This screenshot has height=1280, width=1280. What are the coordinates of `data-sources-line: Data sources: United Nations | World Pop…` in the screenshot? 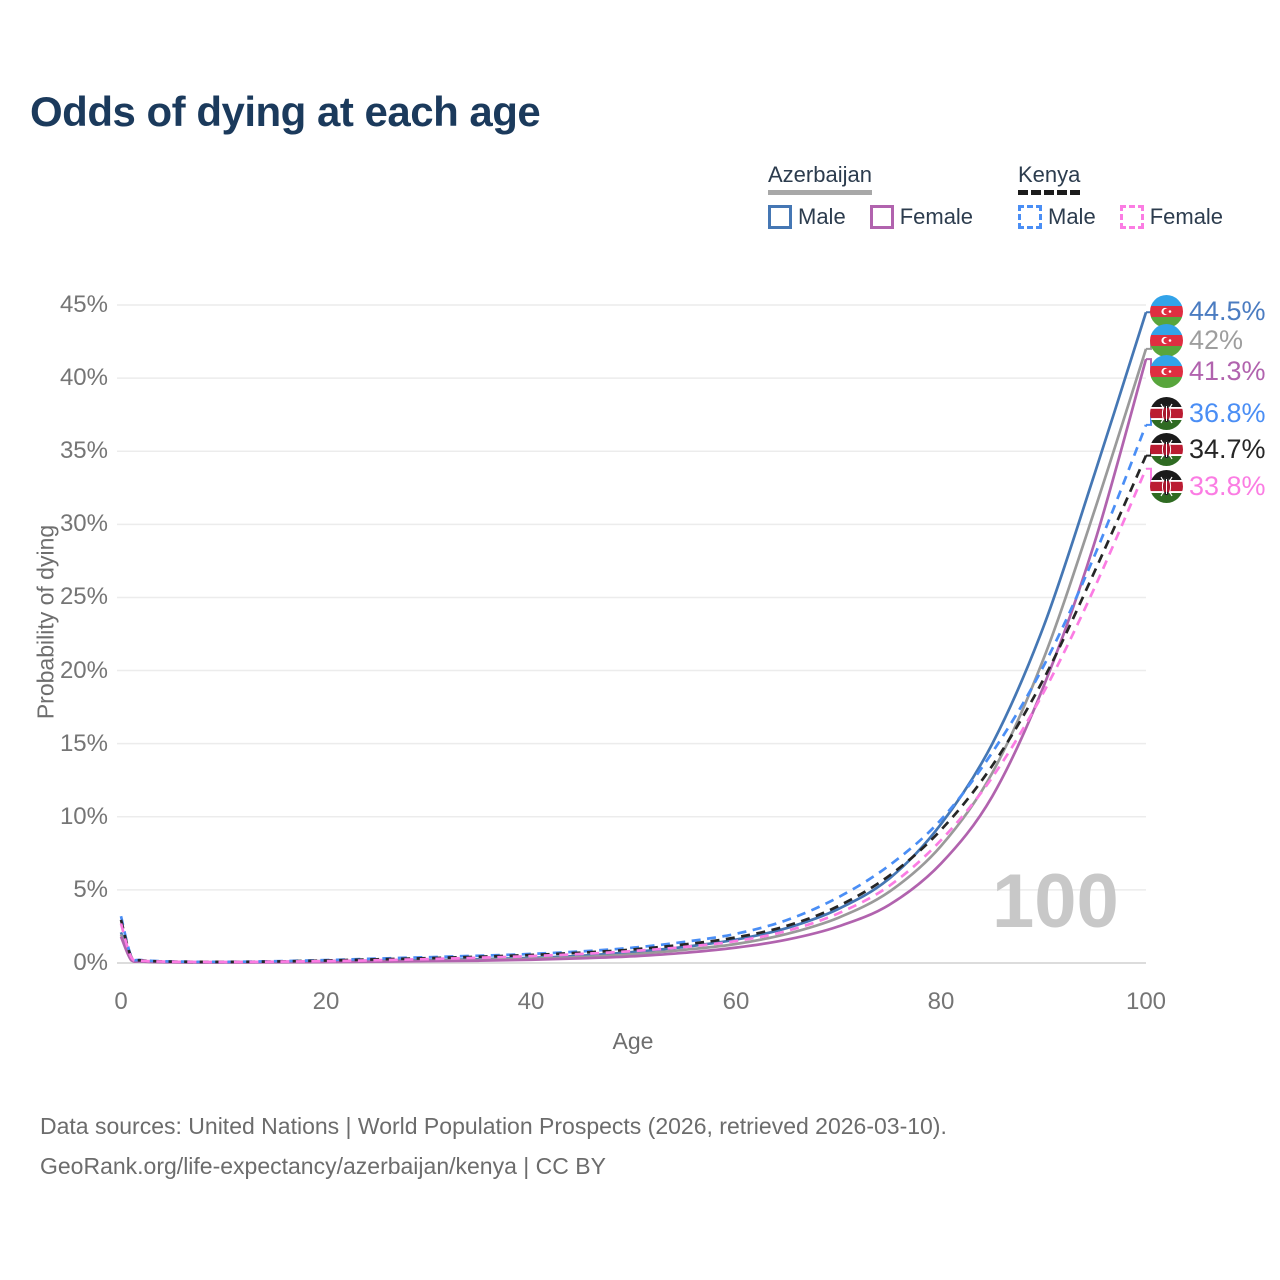 It's located at (493, 1126).